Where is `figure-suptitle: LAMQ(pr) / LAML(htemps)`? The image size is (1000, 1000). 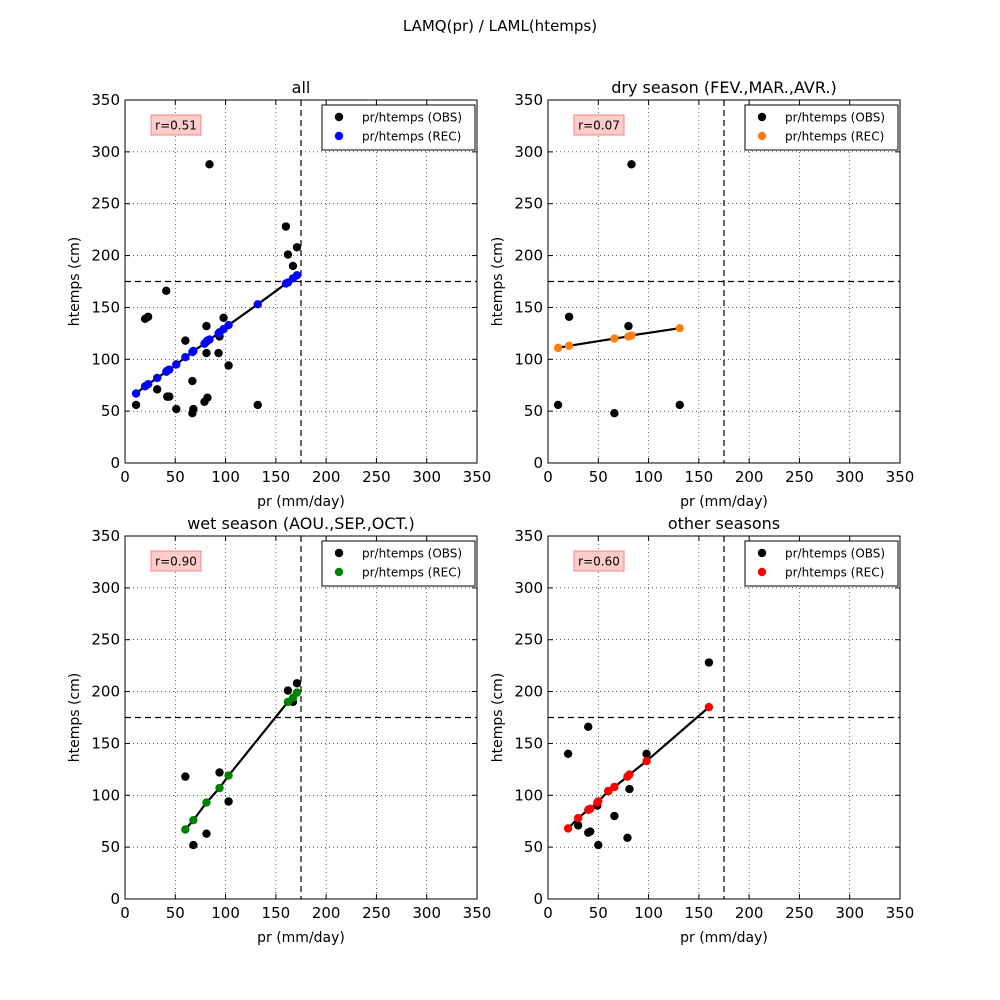 figure-suptitle: LAMQ(pr) / LAML(htemps) is located at coordinates (500, 26).